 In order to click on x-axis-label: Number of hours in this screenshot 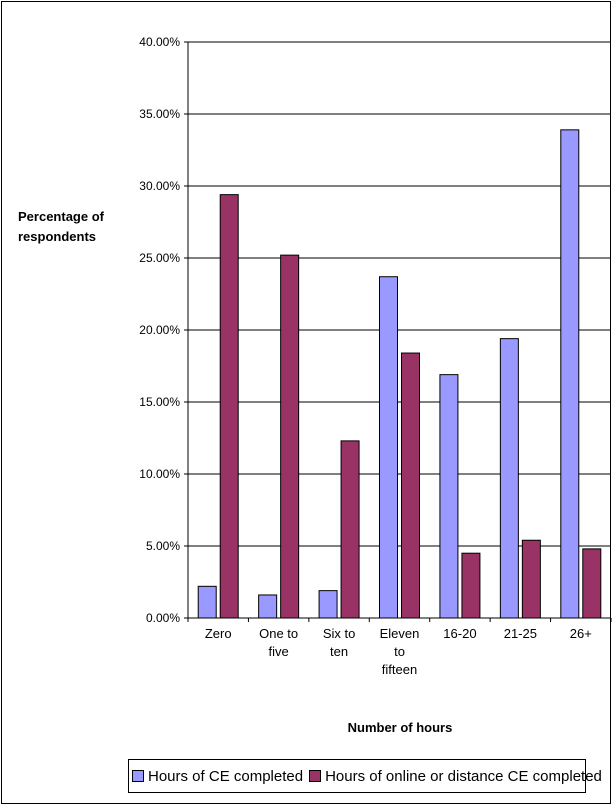, I will do `click(400, 727)`.